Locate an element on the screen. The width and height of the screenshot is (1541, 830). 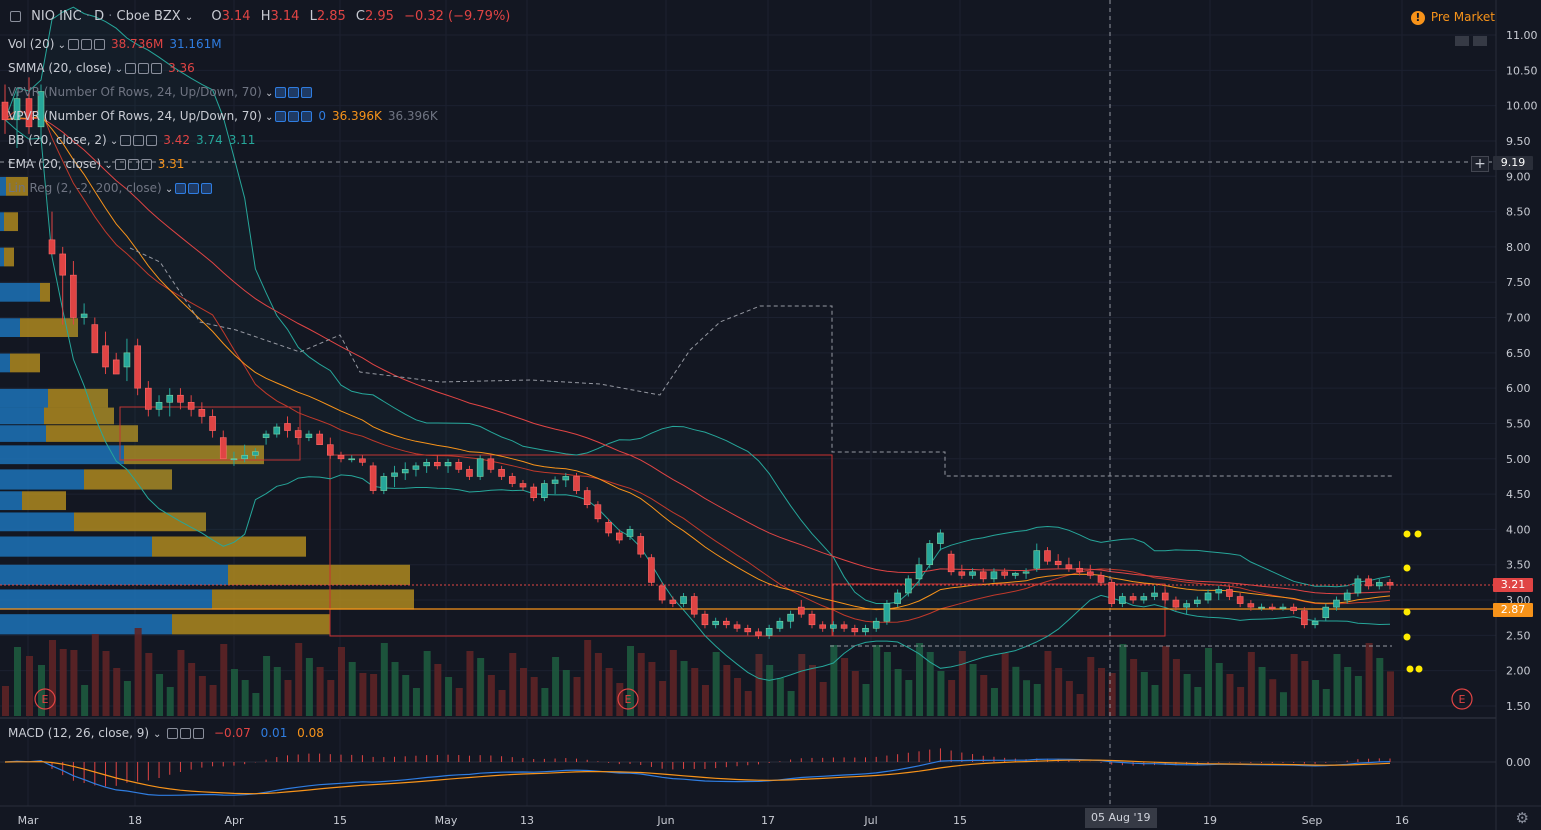
collapse-icon is located at coordinates (15, 16).